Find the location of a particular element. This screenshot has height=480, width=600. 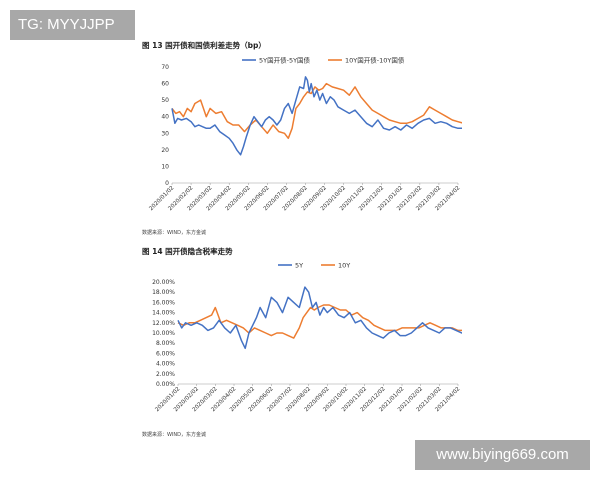

chart1-legend-label-0: 5Y国开债-5Y国债 is located at coordinates (285, 60).